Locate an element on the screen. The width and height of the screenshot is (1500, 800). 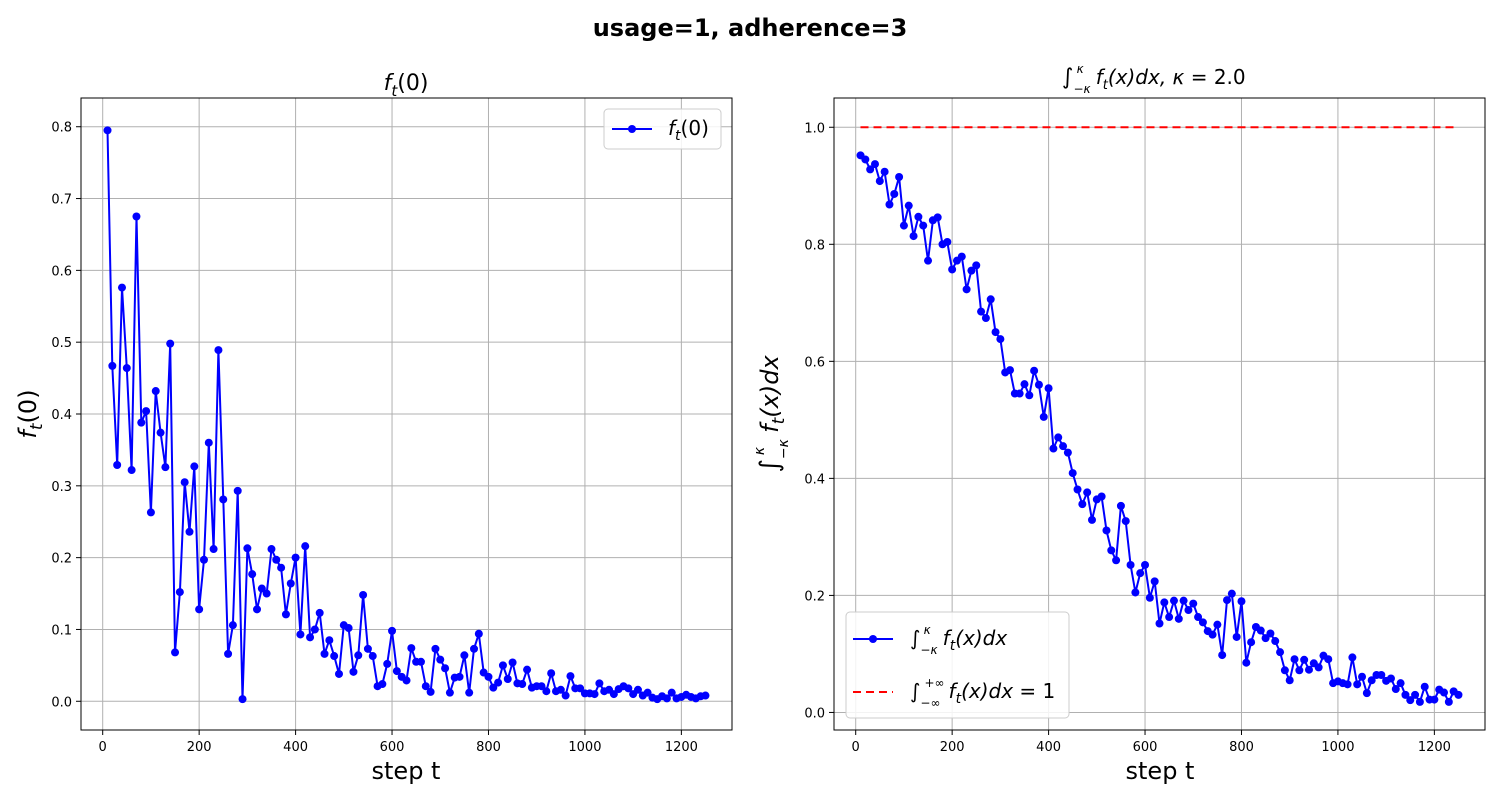
left-ytick-label: 0.8 is located at coordinates (61, 128).